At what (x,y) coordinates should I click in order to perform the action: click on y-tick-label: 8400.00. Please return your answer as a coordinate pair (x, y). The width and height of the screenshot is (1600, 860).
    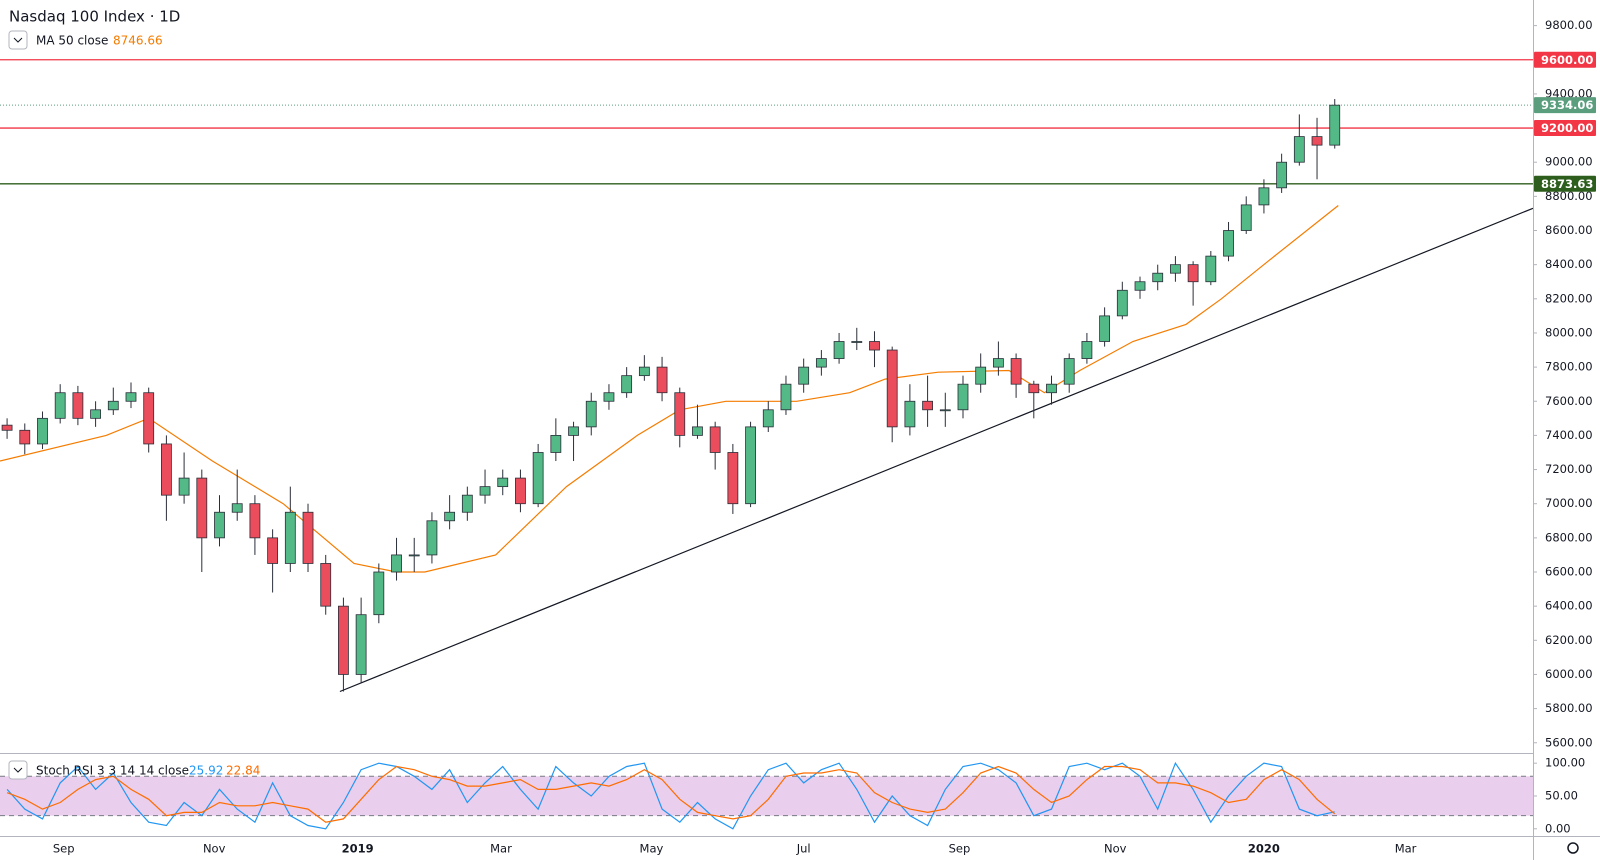
    Looking at the image, I should click on (1569, 264).